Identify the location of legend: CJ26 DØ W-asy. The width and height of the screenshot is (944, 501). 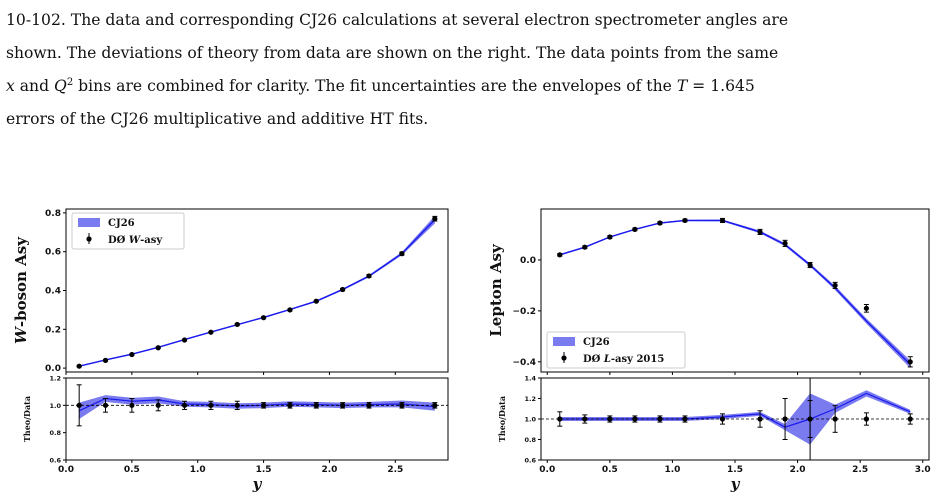
(128, 231).